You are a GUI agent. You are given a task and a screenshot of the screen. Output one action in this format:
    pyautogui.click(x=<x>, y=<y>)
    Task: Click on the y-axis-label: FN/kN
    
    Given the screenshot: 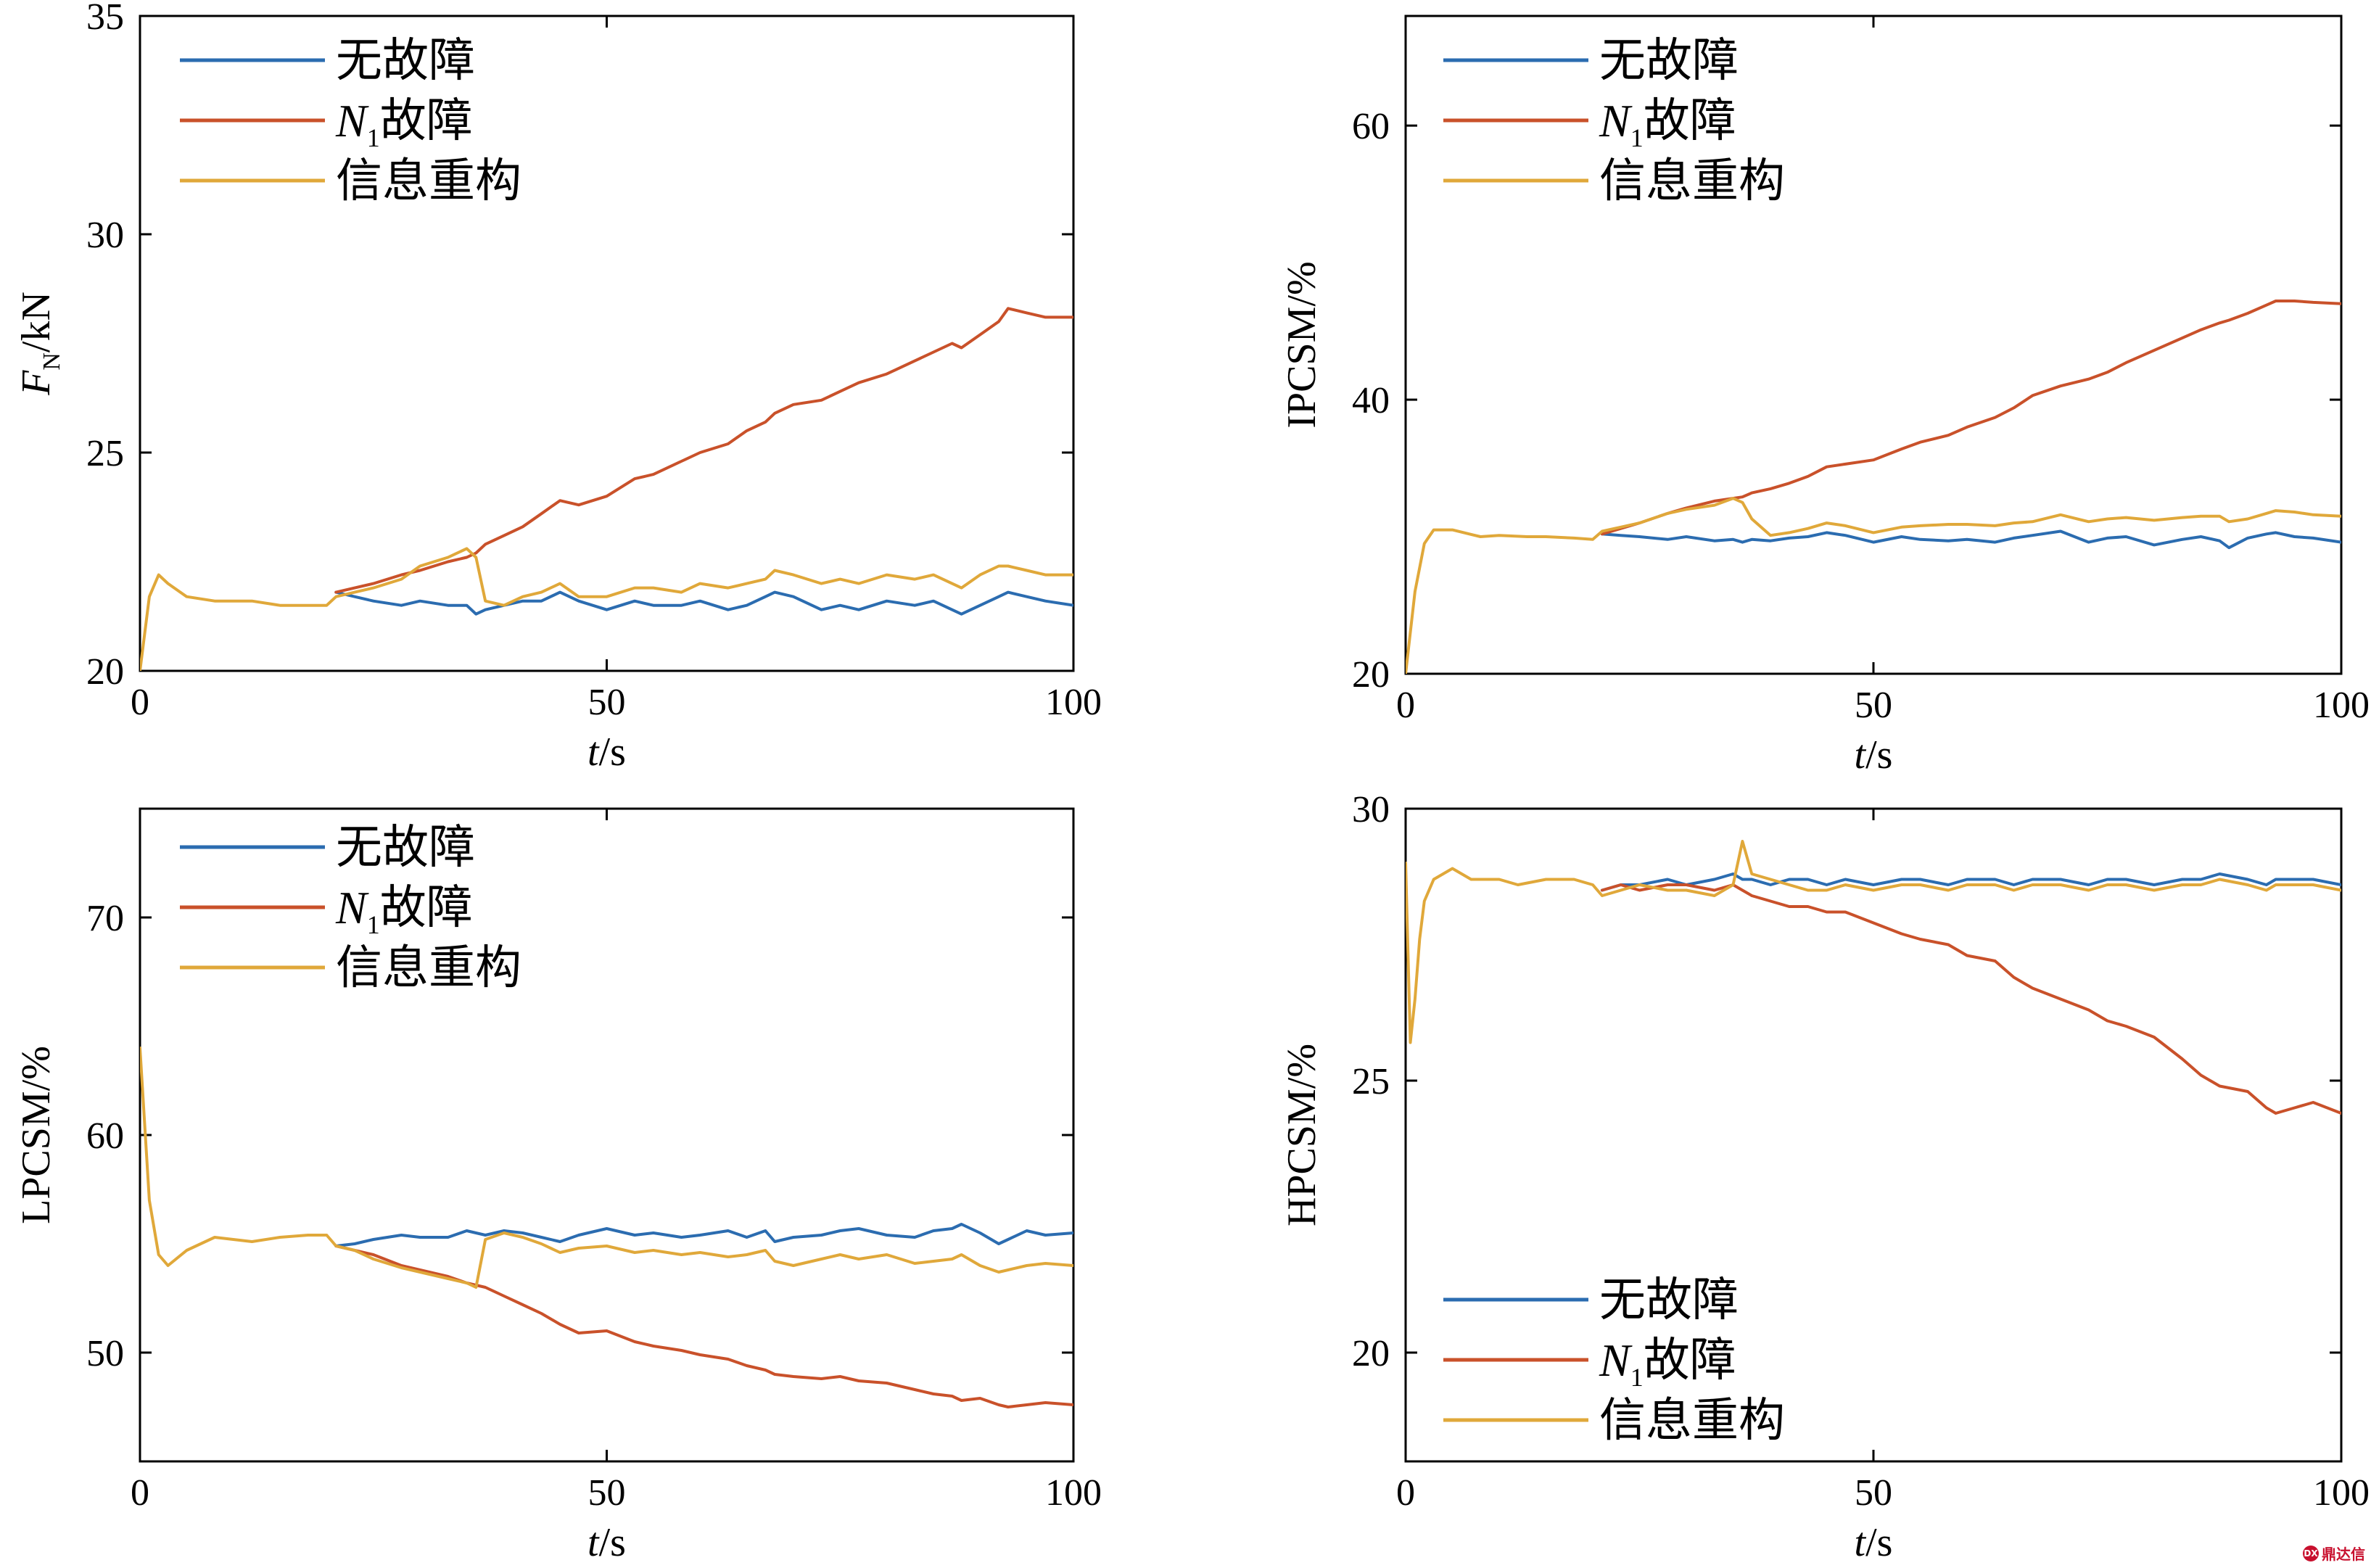 What is the action you would take?
    pyautogui.click(x=39, y=344)
    